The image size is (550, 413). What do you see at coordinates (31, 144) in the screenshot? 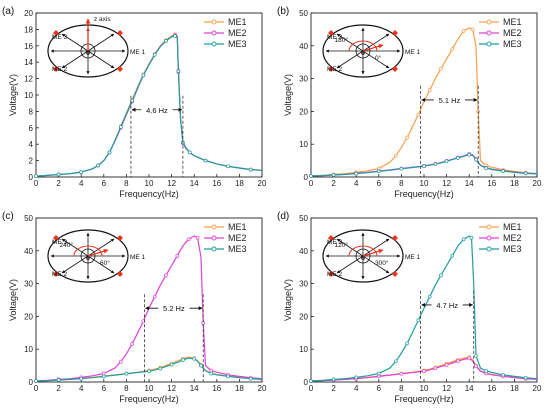
I see `y-tick-label: 4` at bounding box center [31, 144].